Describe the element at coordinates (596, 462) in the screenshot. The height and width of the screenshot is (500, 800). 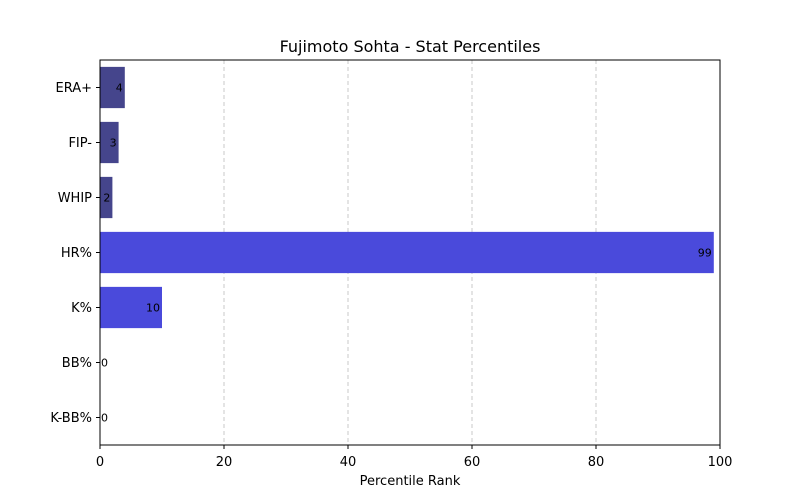
I see `x-tick-label: 80` at that location.